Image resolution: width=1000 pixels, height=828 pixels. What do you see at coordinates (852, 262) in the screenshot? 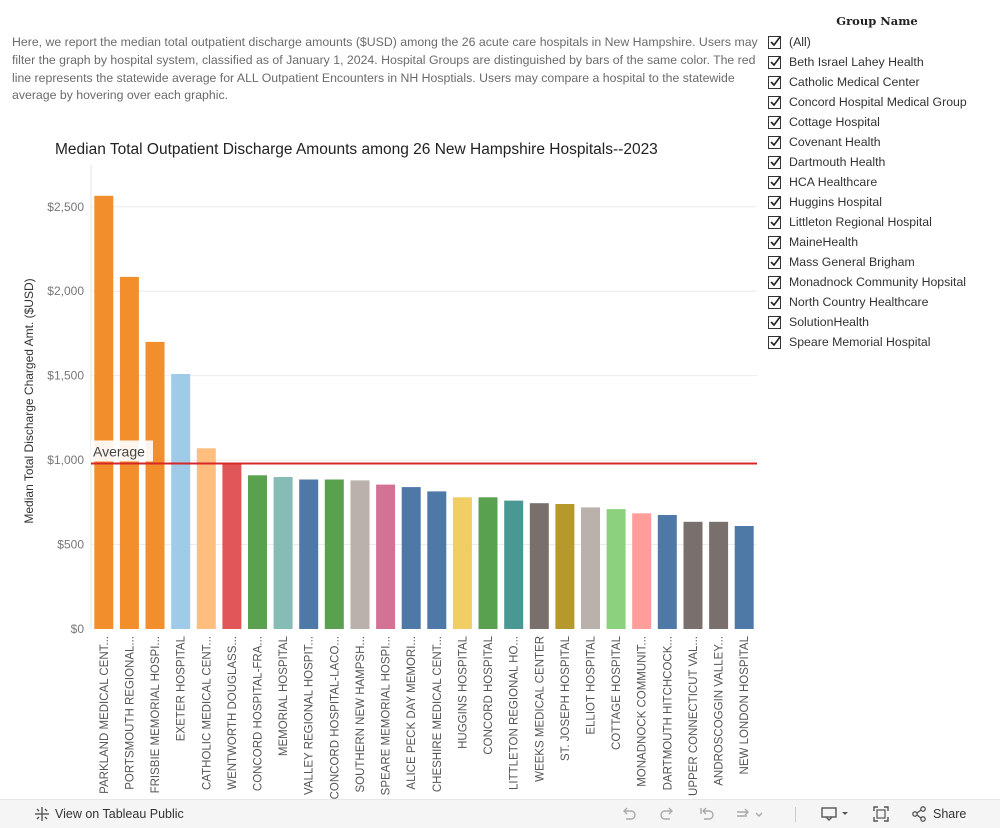
I see `filter-item-label: Mass General Brigham` at bounding box center [852, 262].